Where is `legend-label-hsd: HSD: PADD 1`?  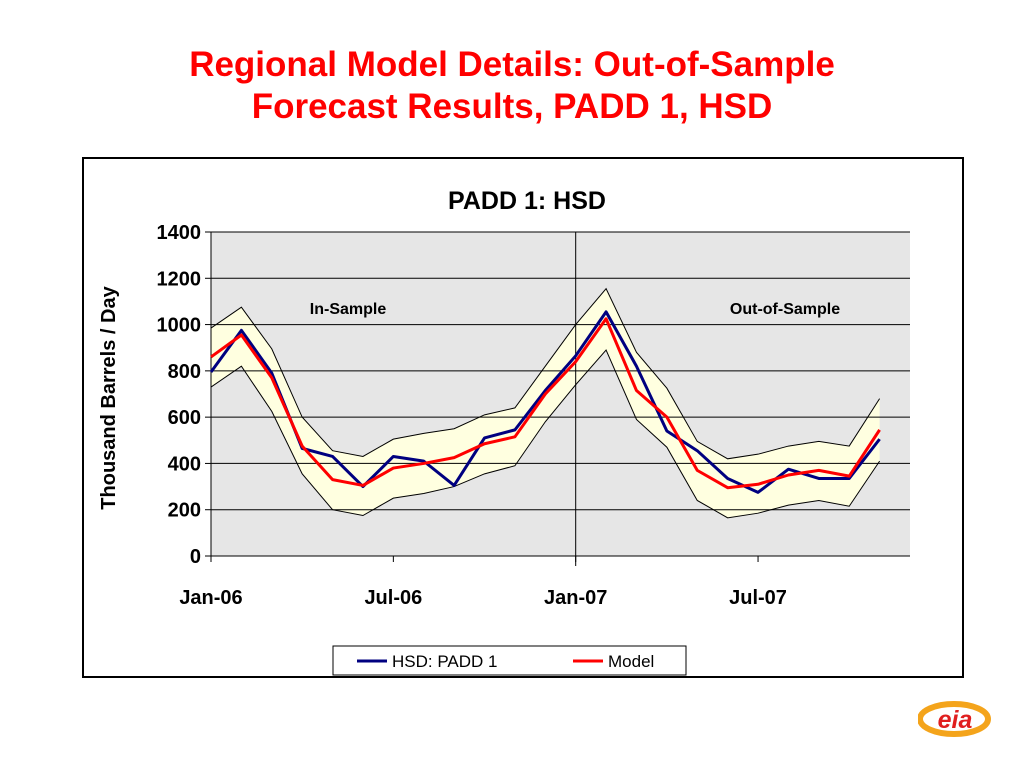
legend-label-hsd: HSD: PADD 1 is located at coordinates (445, 661).